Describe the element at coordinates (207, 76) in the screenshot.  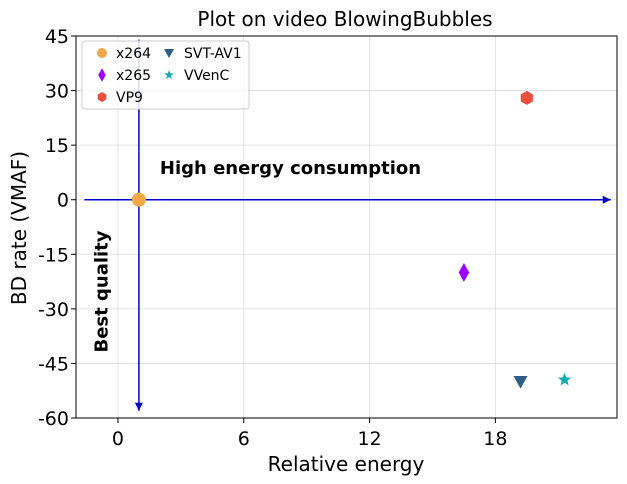
I see `legend-label: VVenC` at that location.